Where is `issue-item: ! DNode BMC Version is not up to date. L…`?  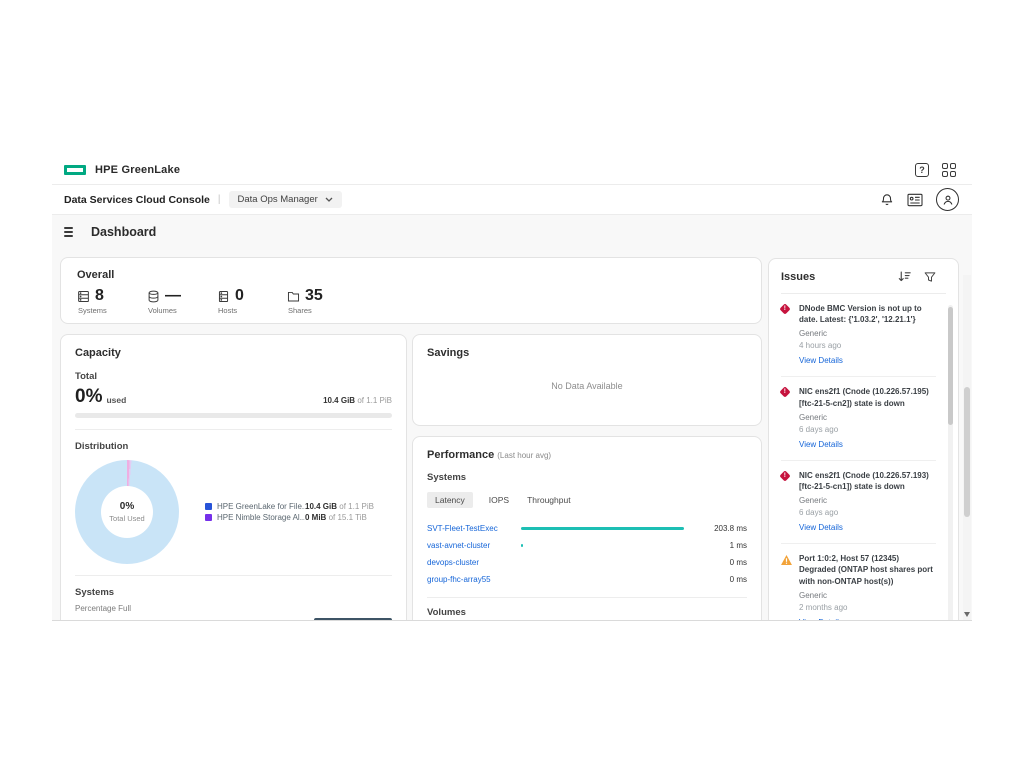
issue-item: ! DNode BMC Version is not up to date. L… is located at coordinates (857, 336).